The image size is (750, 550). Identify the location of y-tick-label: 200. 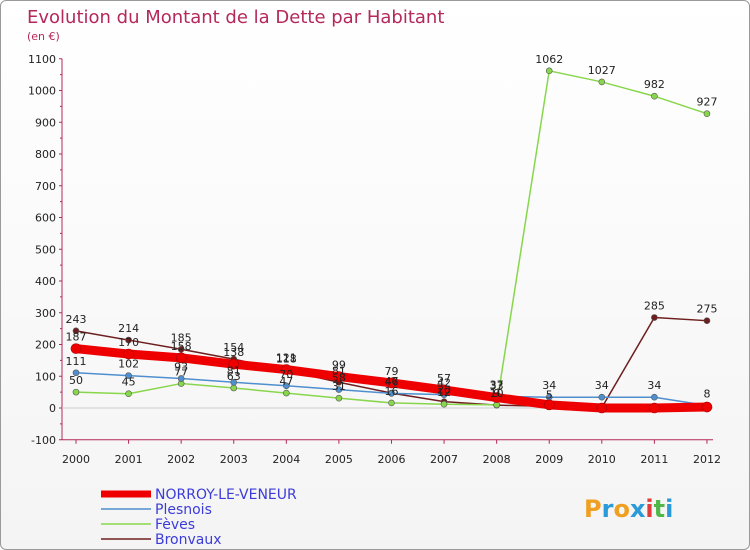
(45, 345).